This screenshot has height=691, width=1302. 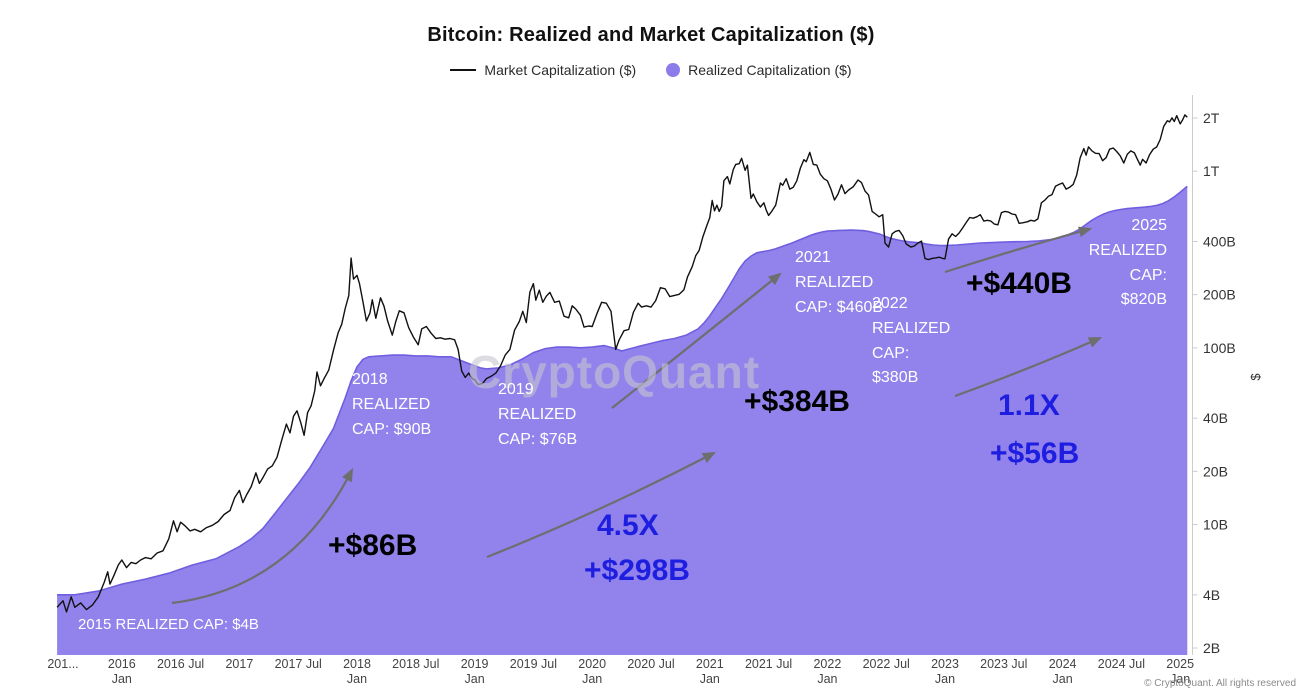 What do you see at coordinates (650, 664) in the screenshot?
I see `x-tick-label: 2020 Jul` at bounding box center [650, 664].